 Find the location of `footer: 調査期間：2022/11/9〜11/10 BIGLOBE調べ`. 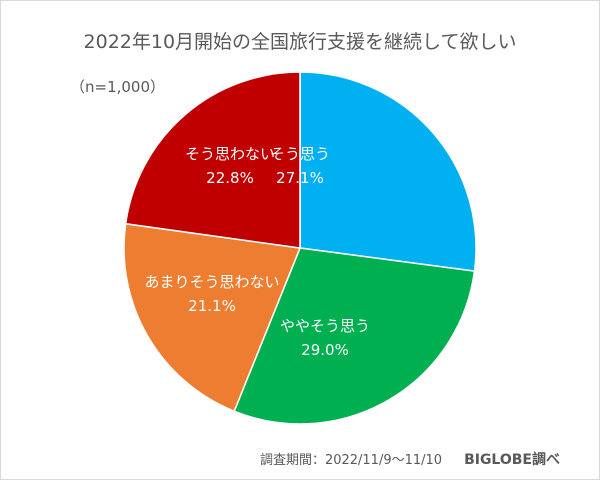

footer: 調査期間：2022/11/9〜11/10 BIGLOBE調べ is located at coordinates (410, 459).